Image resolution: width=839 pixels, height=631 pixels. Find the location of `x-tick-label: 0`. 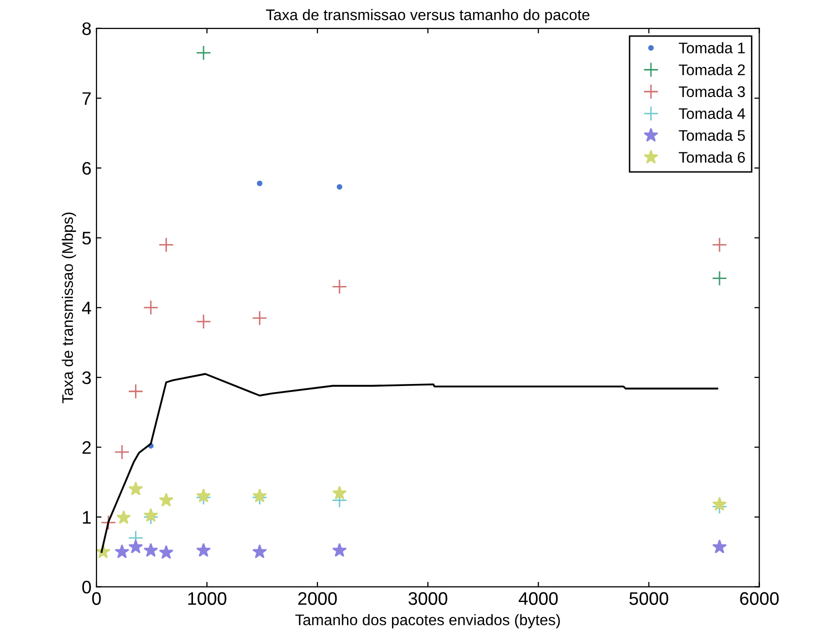

x-tick-label: 0 is located at coordinates (96, 598).